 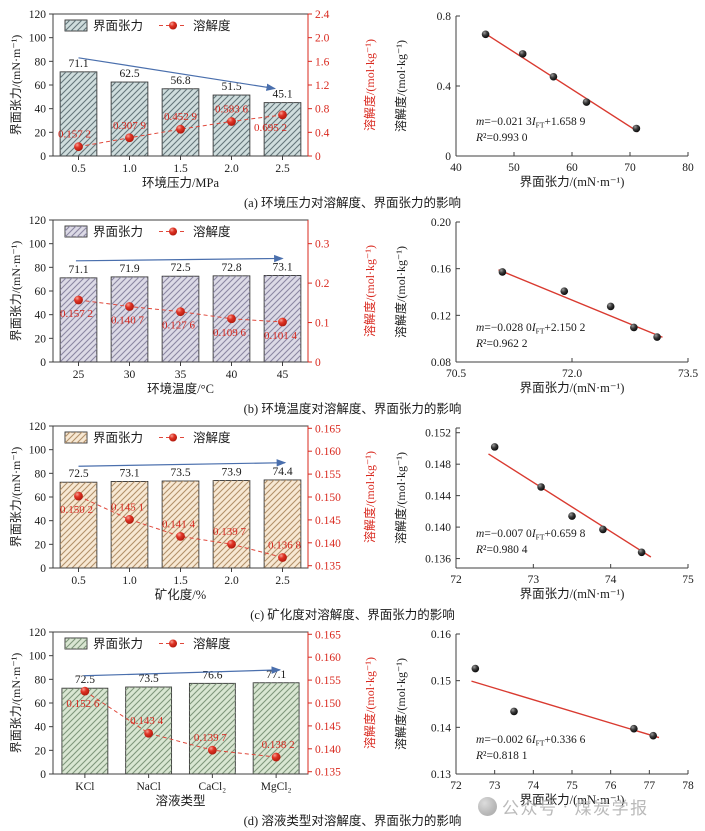 What do you see at coordinates (438, 497) in the screenshot?
I see `svg-text: 0.144` at bounding box center [438, 497].